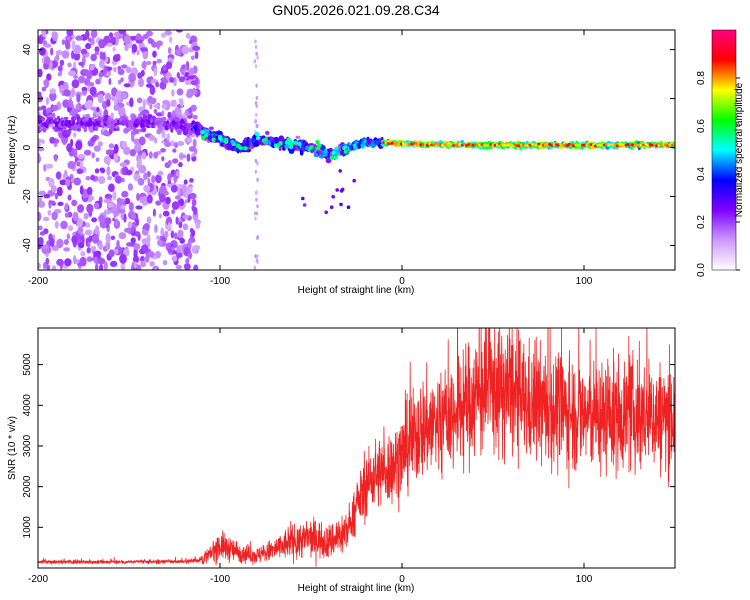 The image size is (750, 600). Describe the element at coordinates (27, 245) in the screenshot. I see `y-tick-label: -40` at that location.